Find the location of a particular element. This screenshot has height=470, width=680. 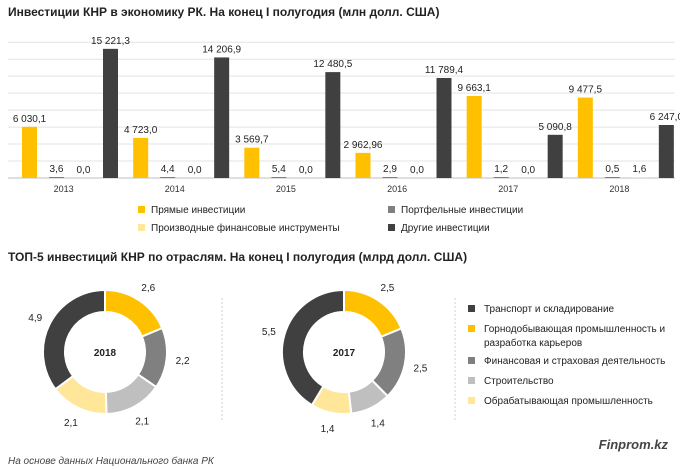

donut-center-label: 2017 is located at coordinates (344, 353).